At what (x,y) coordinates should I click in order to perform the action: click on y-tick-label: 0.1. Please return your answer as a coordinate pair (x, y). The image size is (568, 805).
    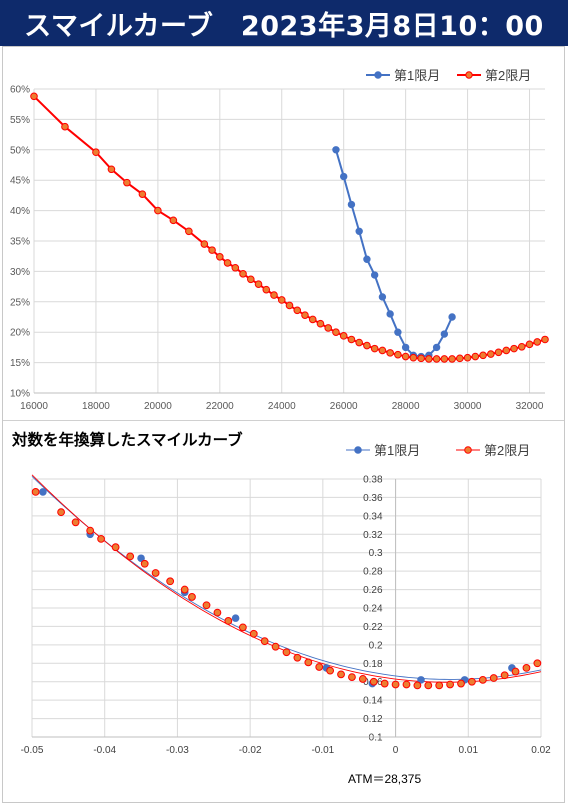
    Looking at the image, I should click on (376, 738).